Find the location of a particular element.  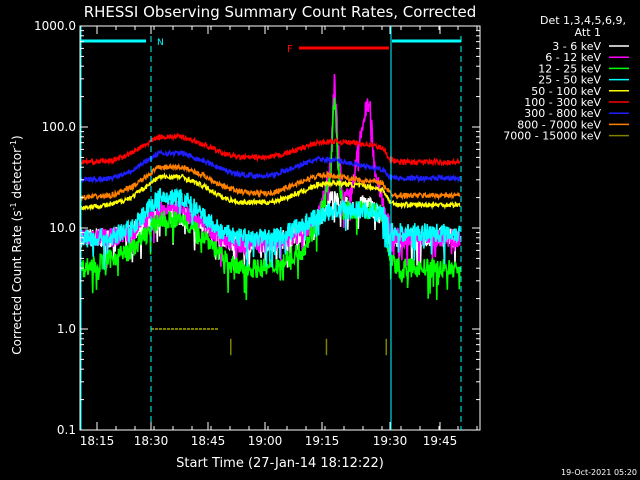

x-tick-label: 18:45 is located at coordinates (208, 441).